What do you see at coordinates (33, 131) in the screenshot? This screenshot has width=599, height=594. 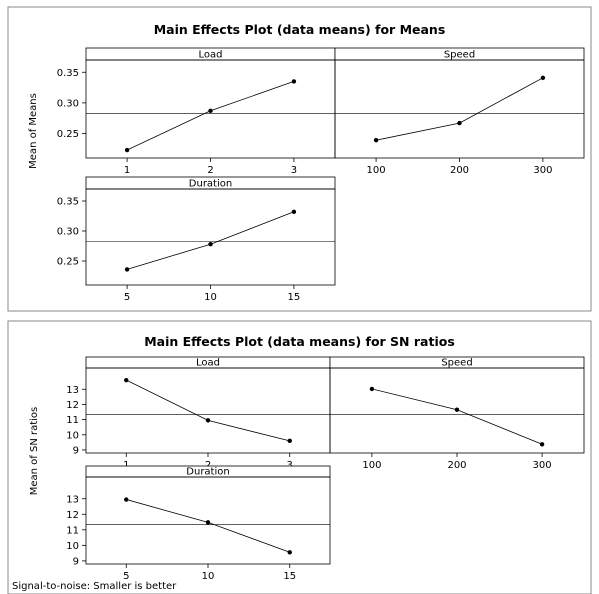 I see `y-axis-label: Mean of Means` at bounding box center [33, 131].